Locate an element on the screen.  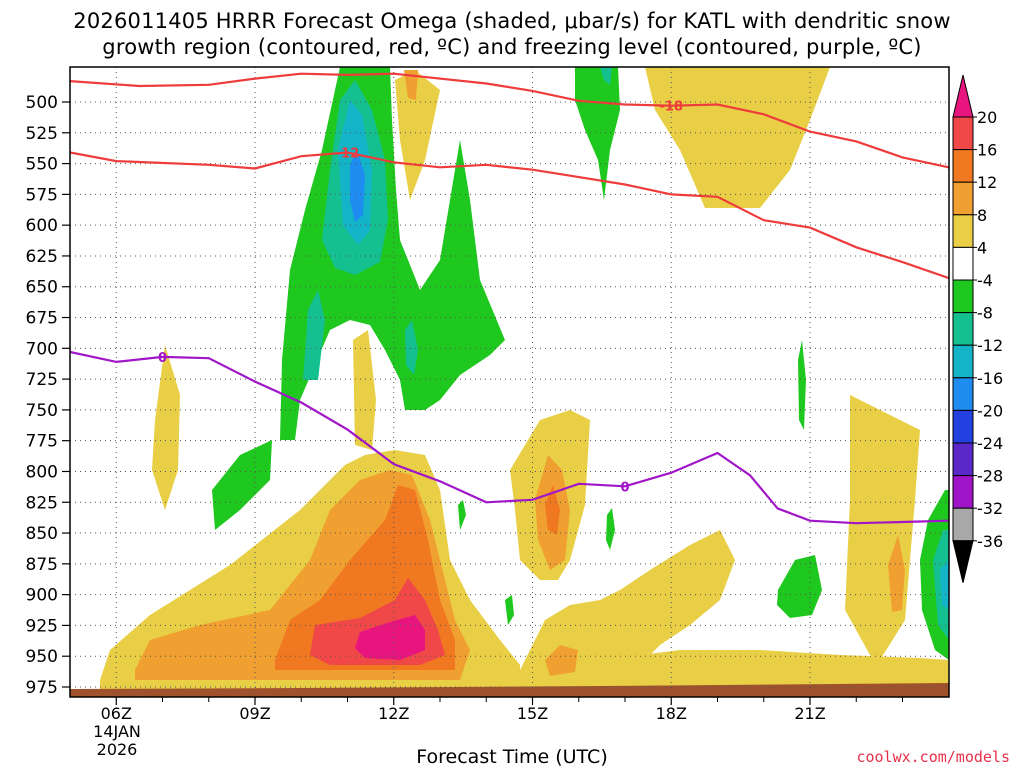
colorbar-label: -4 is located at coordinates (985, 280).